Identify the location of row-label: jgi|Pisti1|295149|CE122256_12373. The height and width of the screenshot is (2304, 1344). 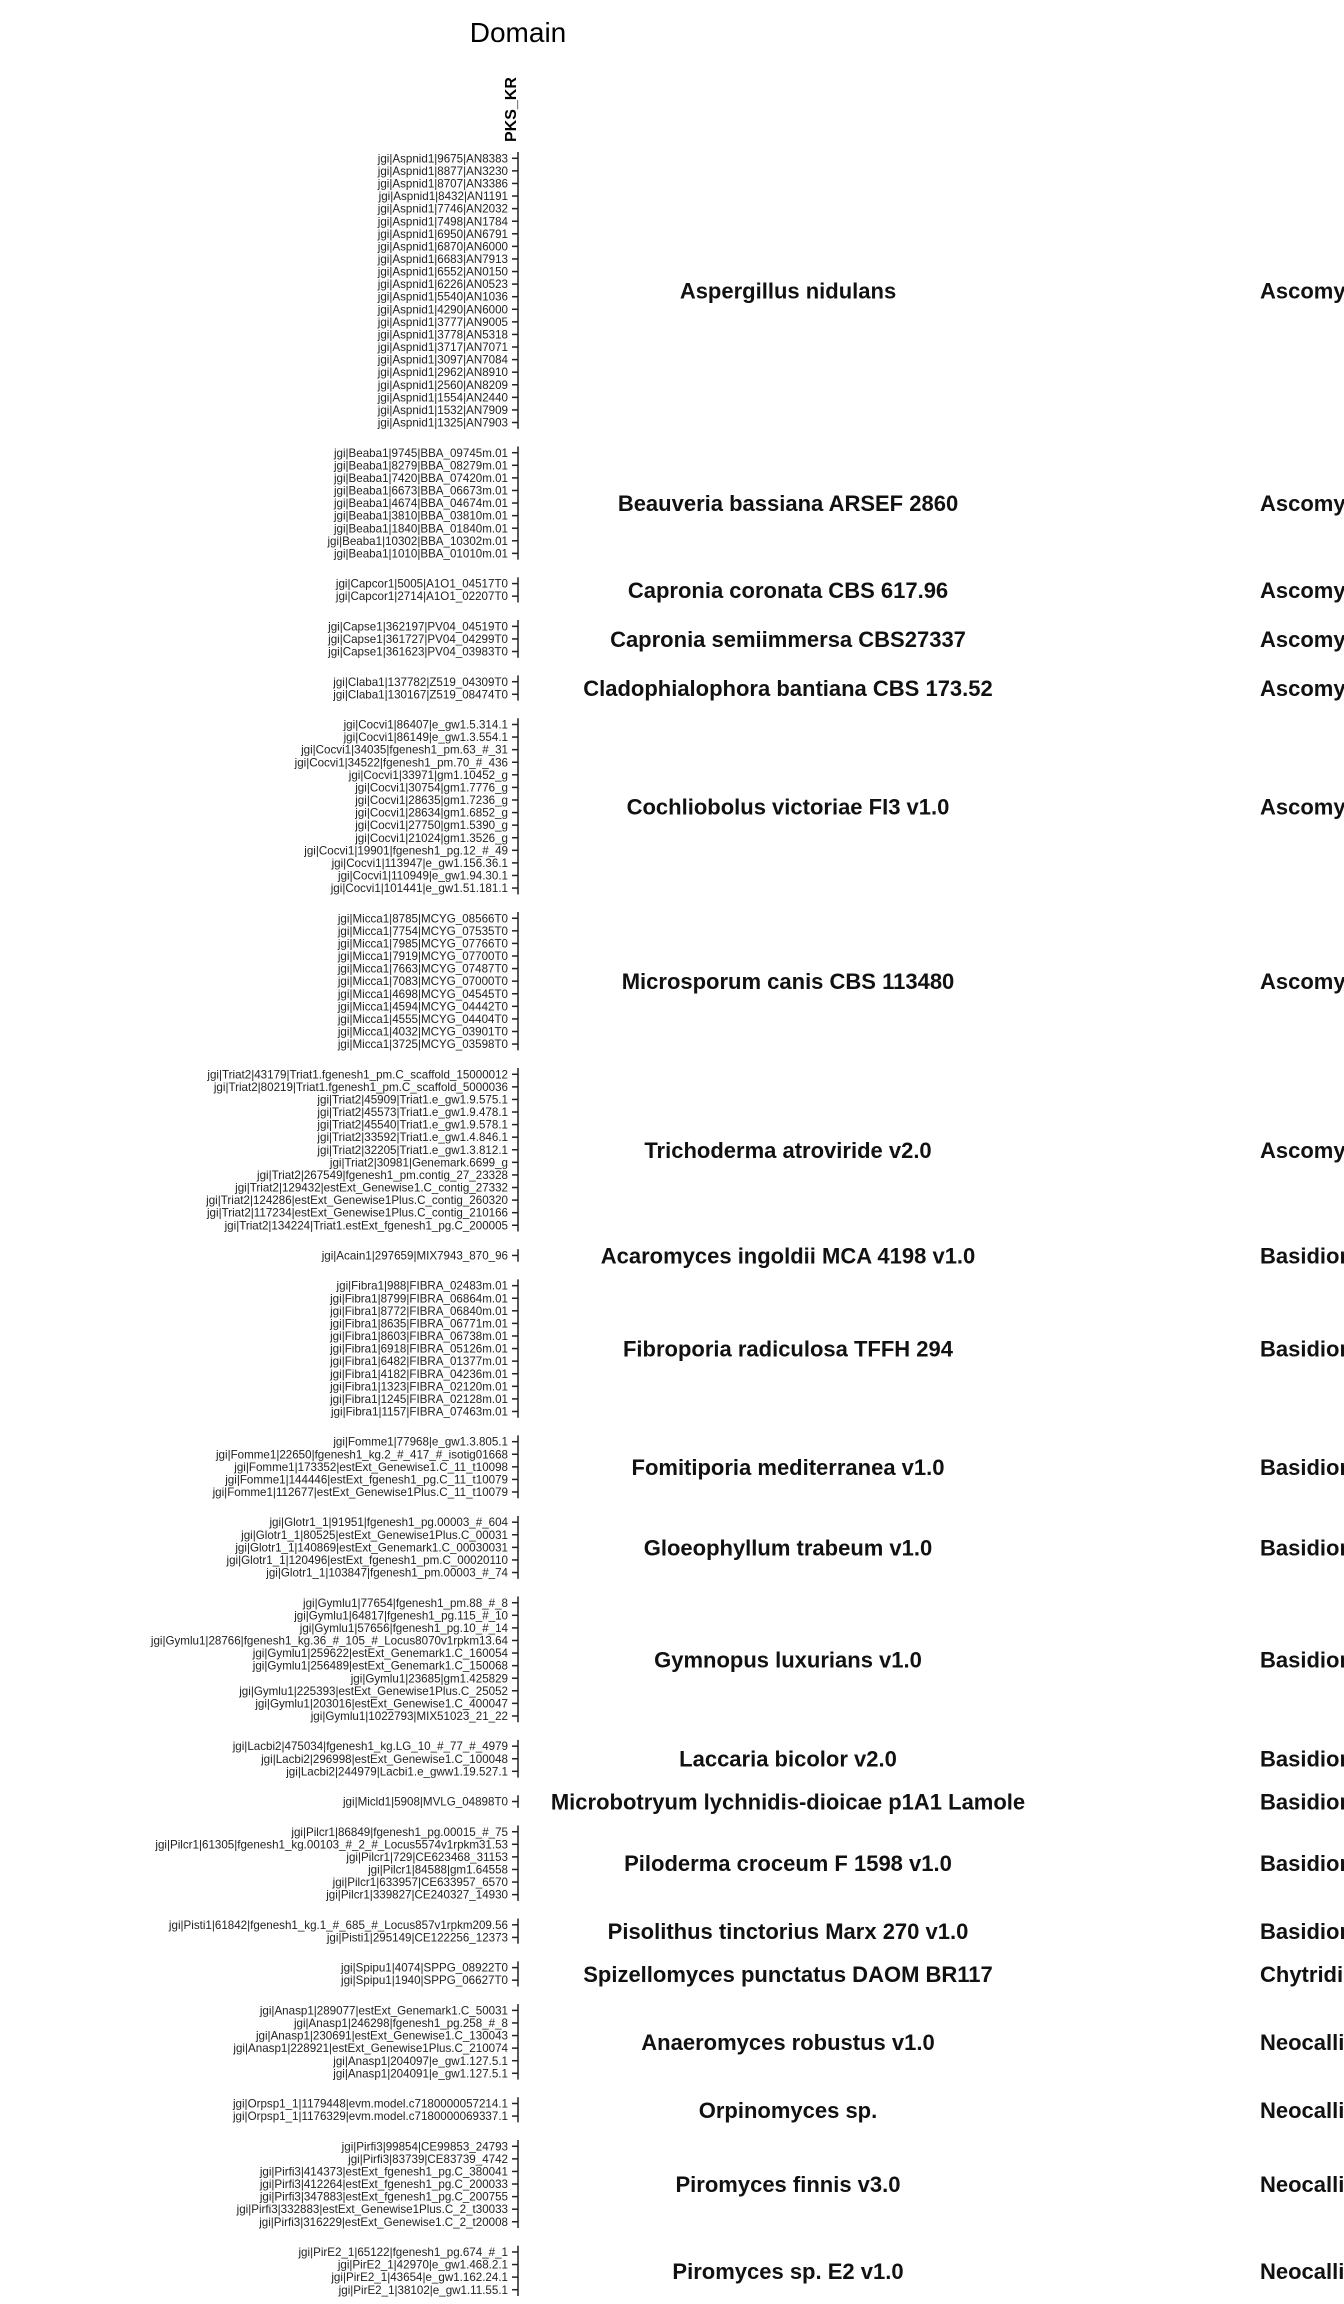
(417, 1937).